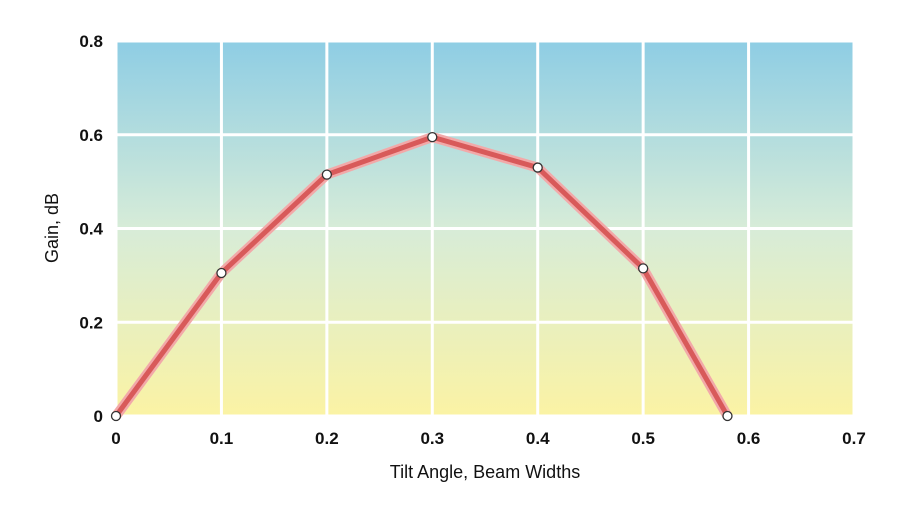 The width and height of the screenshot is (904, 517). I want to click on y-tick-label: 0, so click(98, 416).